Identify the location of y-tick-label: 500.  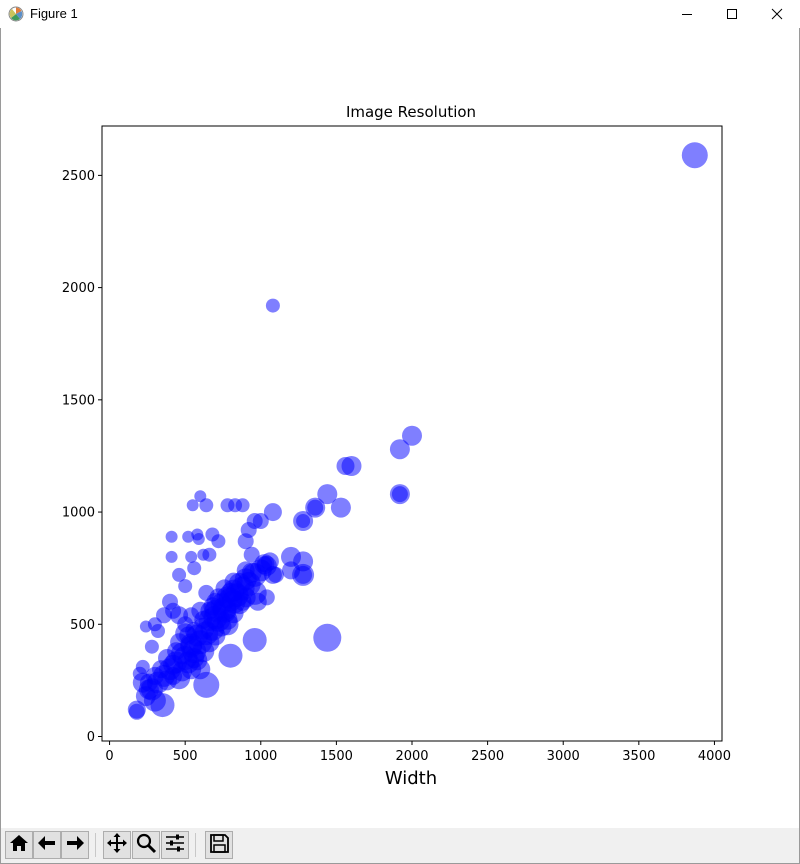
(82, 625).